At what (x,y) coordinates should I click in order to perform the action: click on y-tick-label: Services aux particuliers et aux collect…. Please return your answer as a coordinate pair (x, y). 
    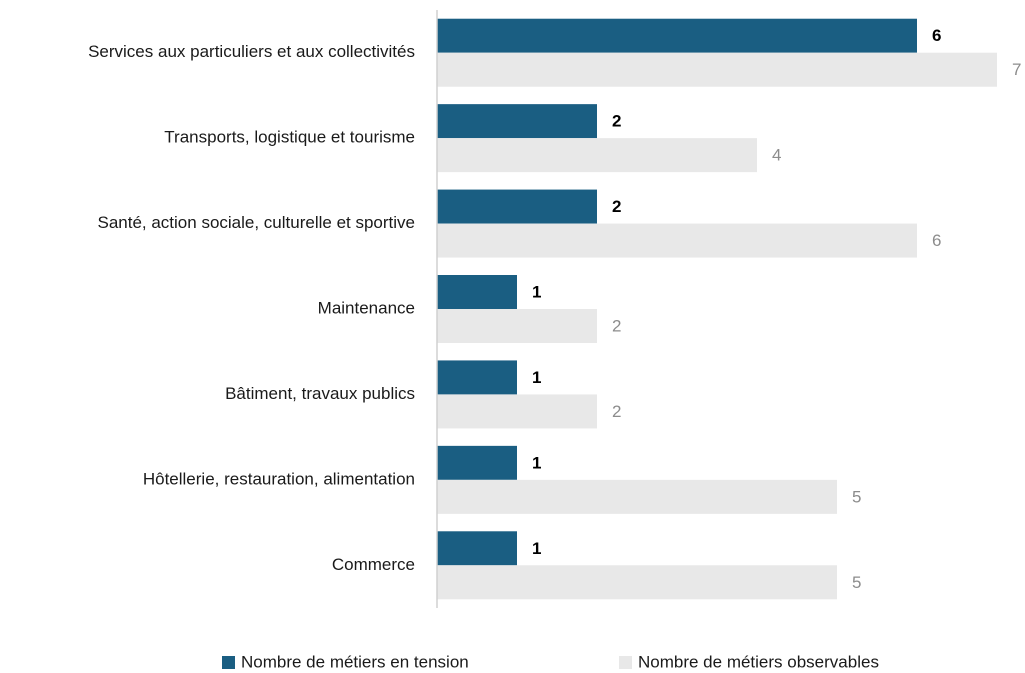
    Looking at the image, I should click on (251, 51).